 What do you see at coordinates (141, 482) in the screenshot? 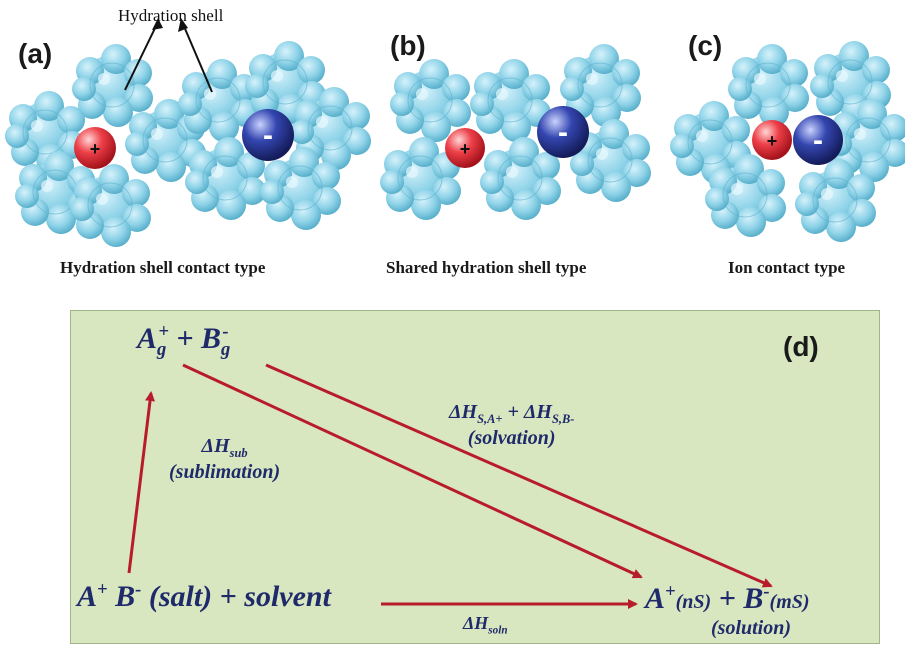
I see `sublimation-arrow` at bounding box center [141, 482].